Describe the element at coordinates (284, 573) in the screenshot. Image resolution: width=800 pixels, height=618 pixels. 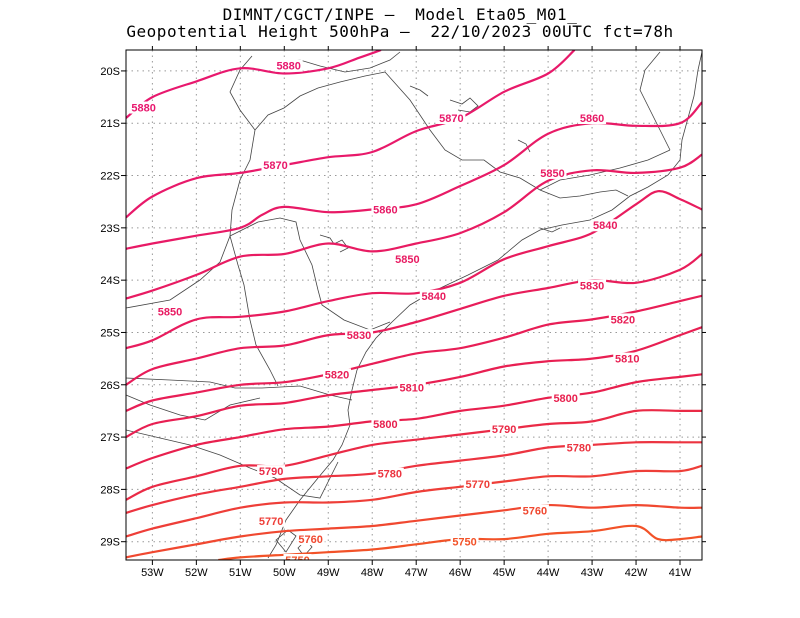
I see `x-tick-label: 50W` at that location.